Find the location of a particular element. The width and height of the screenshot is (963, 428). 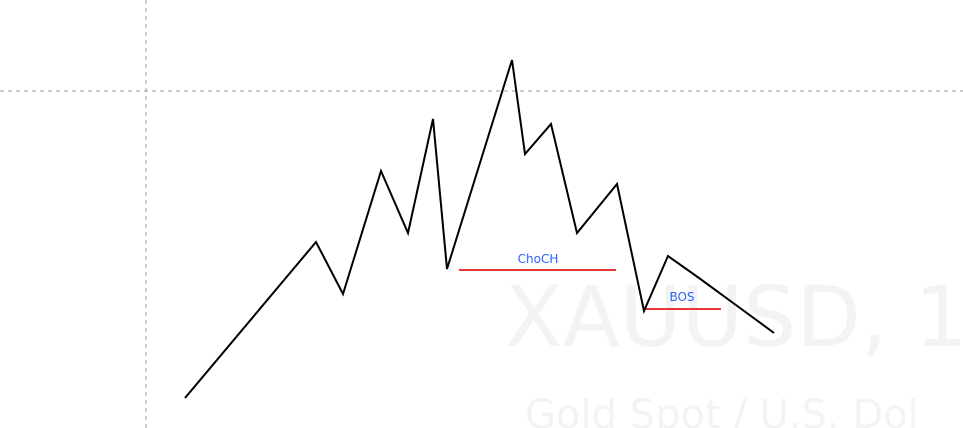

watermark-symbol: XAUUSD, 1 is located at coordinates (734, 317).